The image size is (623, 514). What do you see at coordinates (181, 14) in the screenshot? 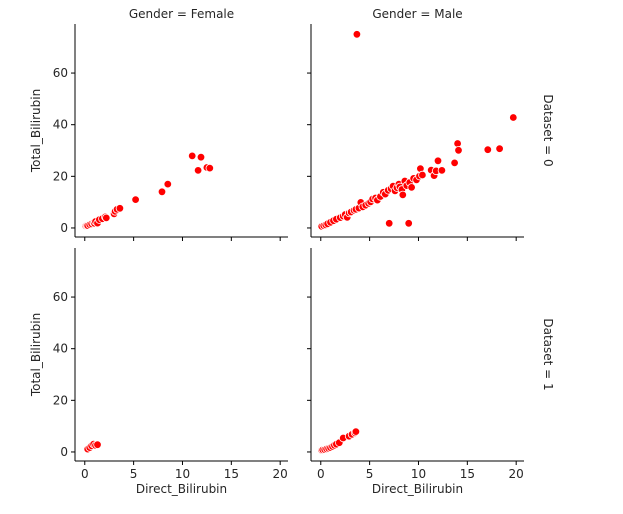
I see `facet-col-title: Gender = Female` at bounding box center [181, 14].